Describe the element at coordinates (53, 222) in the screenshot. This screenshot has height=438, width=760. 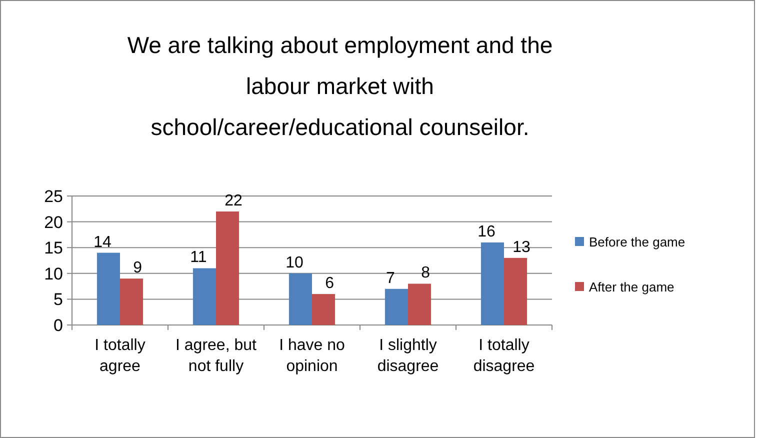
I see `y-tick-label: 20` at that location.